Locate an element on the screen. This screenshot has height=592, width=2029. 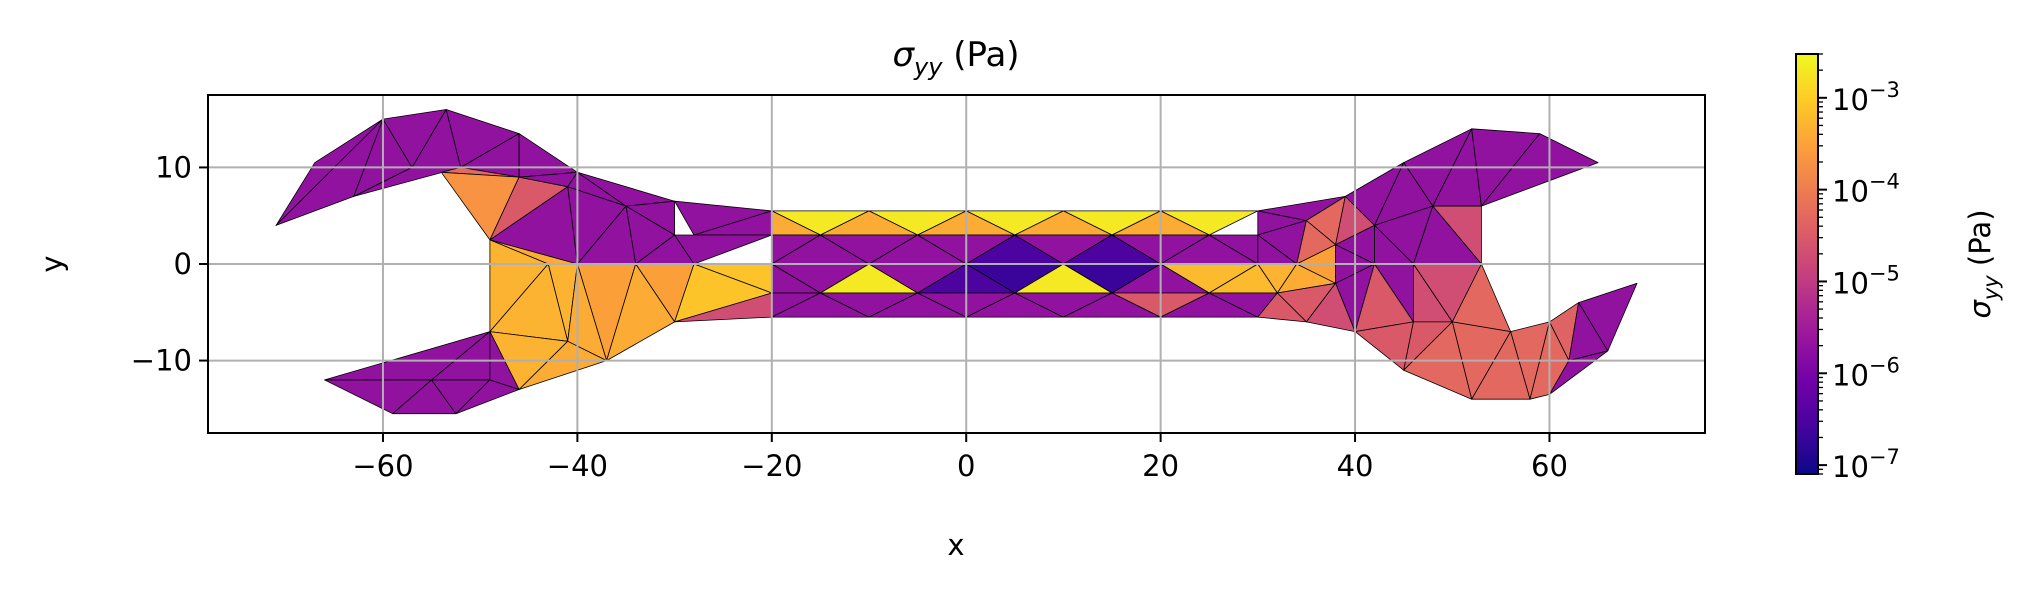
x-tick-label: 0 is located at coordinates (966, 466).